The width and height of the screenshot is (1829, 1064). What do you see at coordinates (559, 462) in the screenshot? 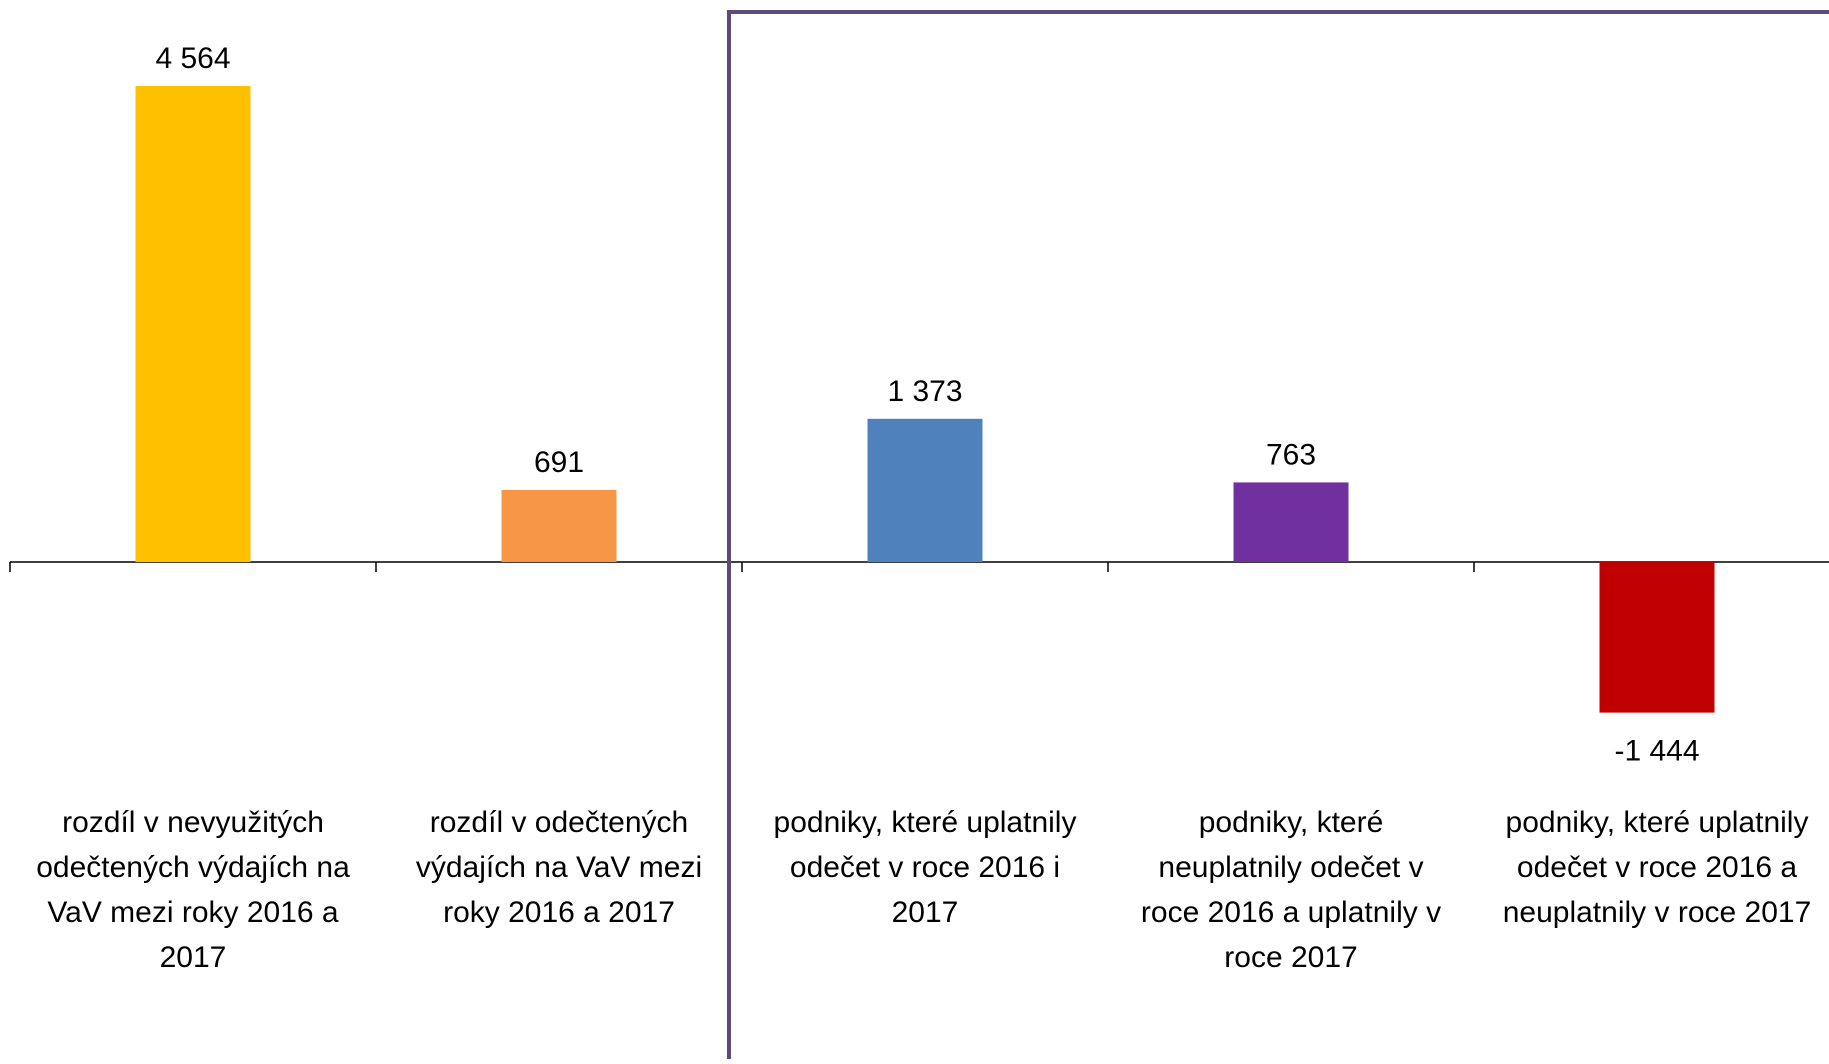
I see `data-label-2: 691` at bounding box center [559, 462].